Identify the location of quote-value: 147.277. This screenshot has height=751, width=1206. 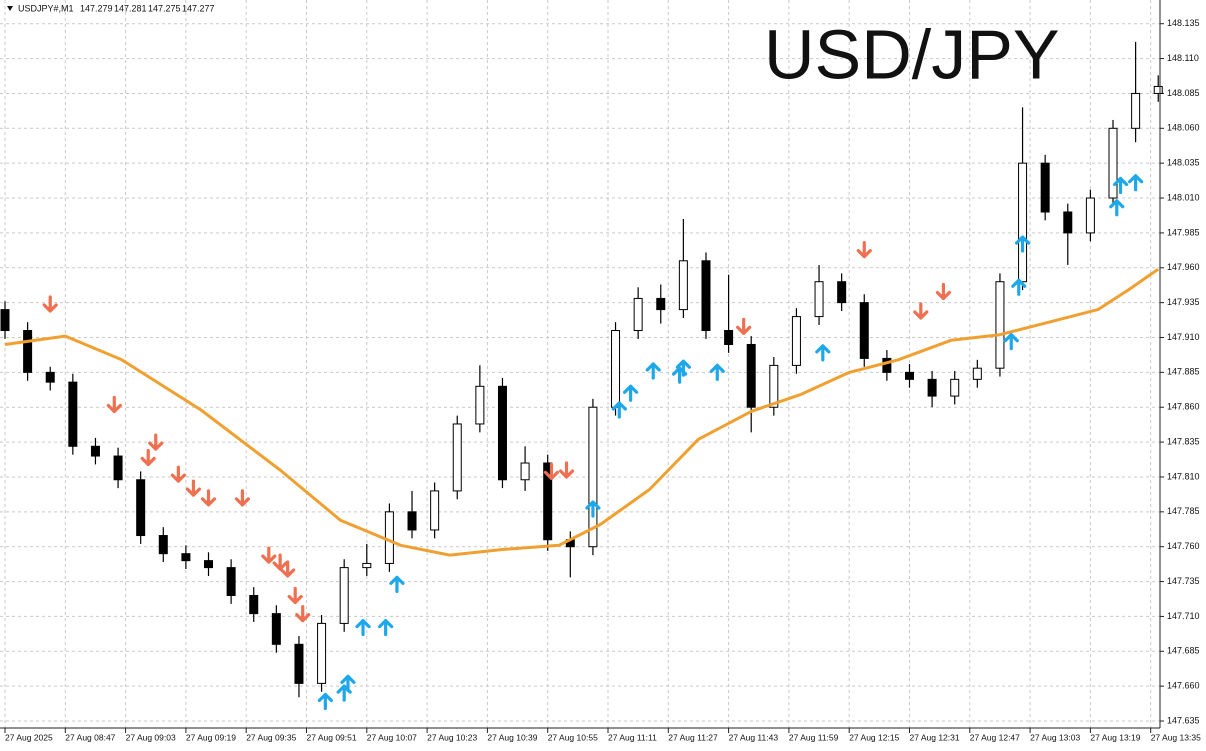
(198, 8).